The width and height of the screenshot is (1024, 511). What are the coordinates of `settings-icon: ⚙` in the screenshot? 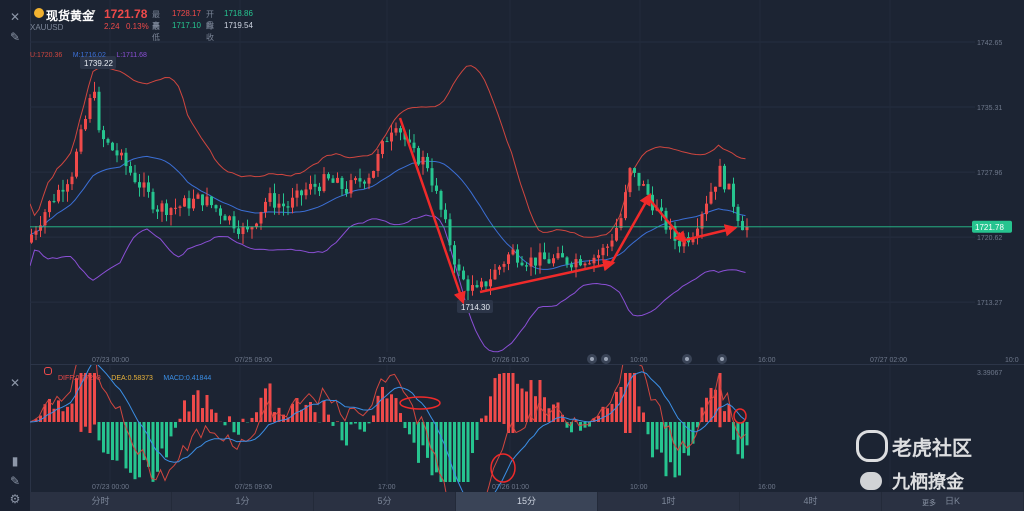 It's located at (15, 499).